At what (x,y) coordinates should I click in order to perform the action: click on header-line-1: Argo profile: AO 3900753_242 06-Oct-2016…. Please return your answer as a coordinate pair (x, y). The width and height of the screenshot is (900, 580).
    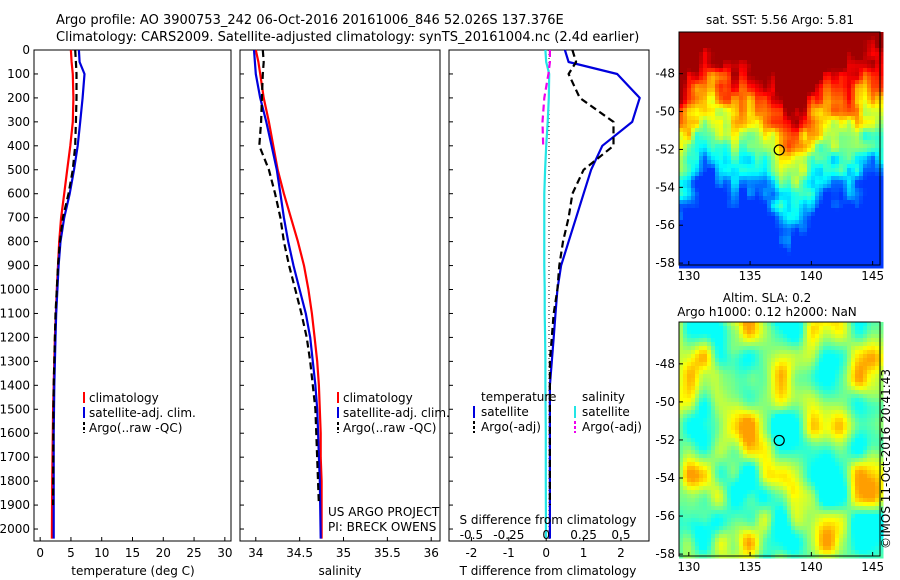
    Looking at the image, I should click on (310, 20).